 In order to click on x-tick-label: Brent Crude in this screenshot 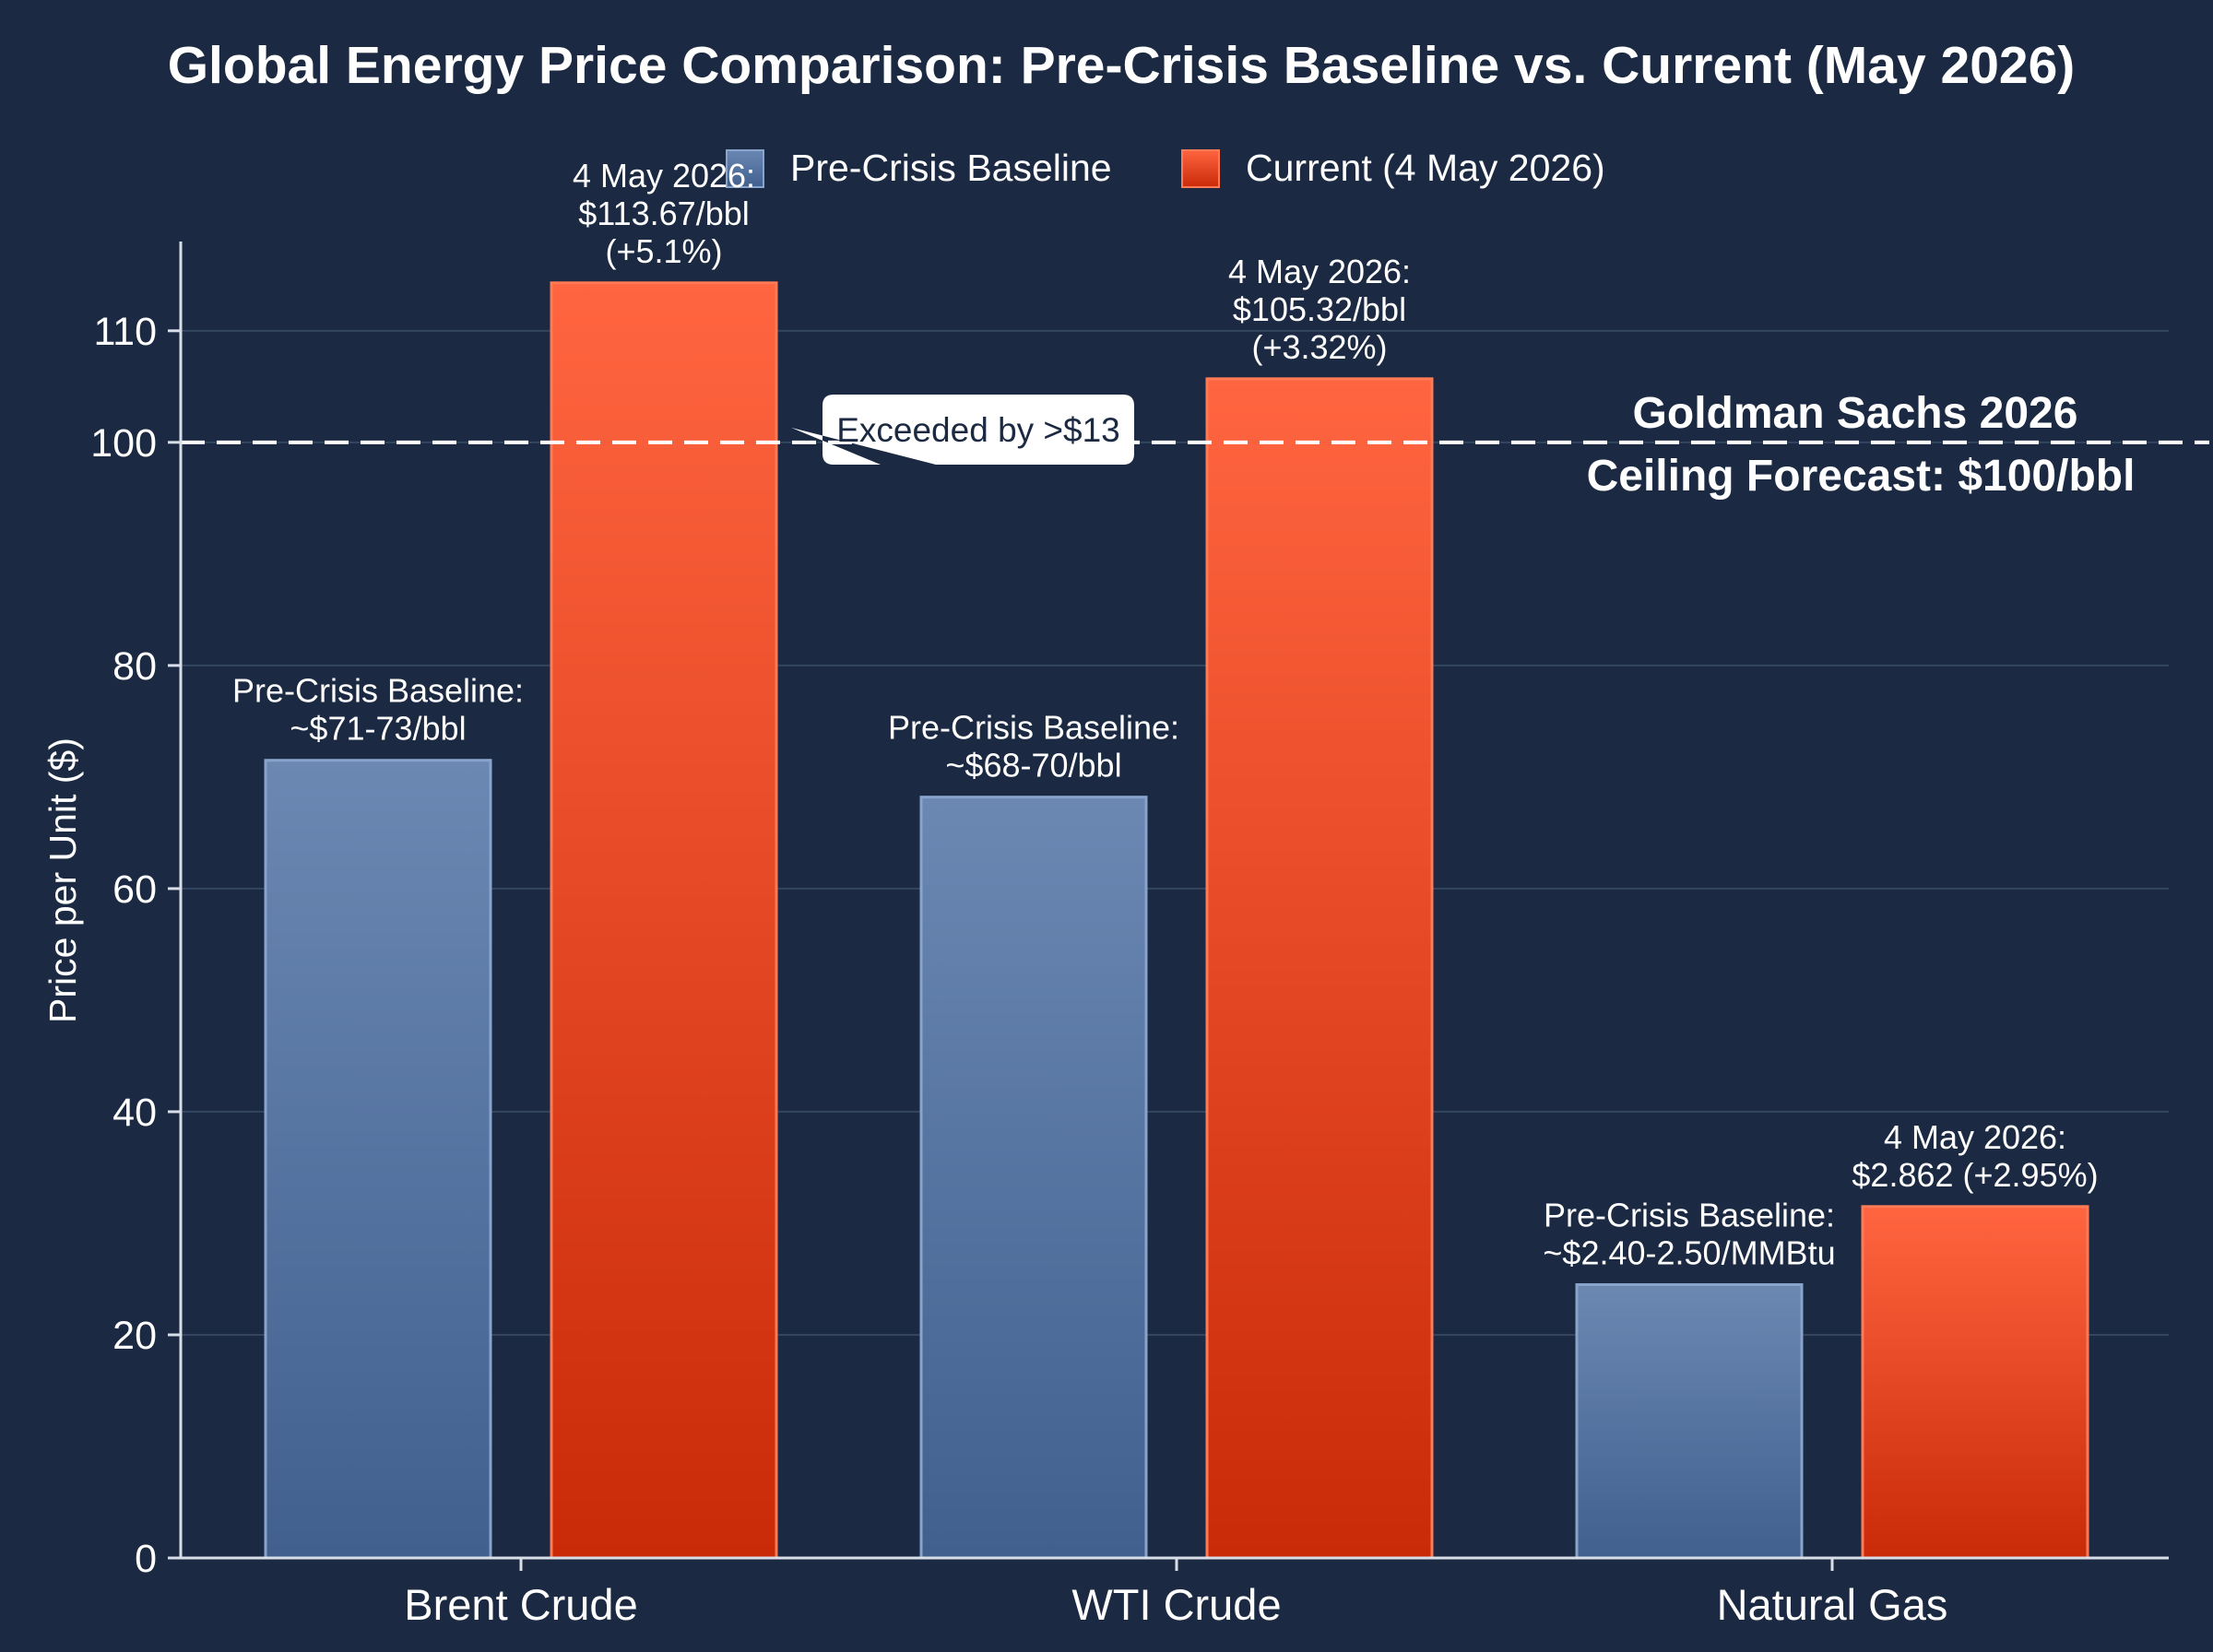, I will do `click(520, 1604)`.